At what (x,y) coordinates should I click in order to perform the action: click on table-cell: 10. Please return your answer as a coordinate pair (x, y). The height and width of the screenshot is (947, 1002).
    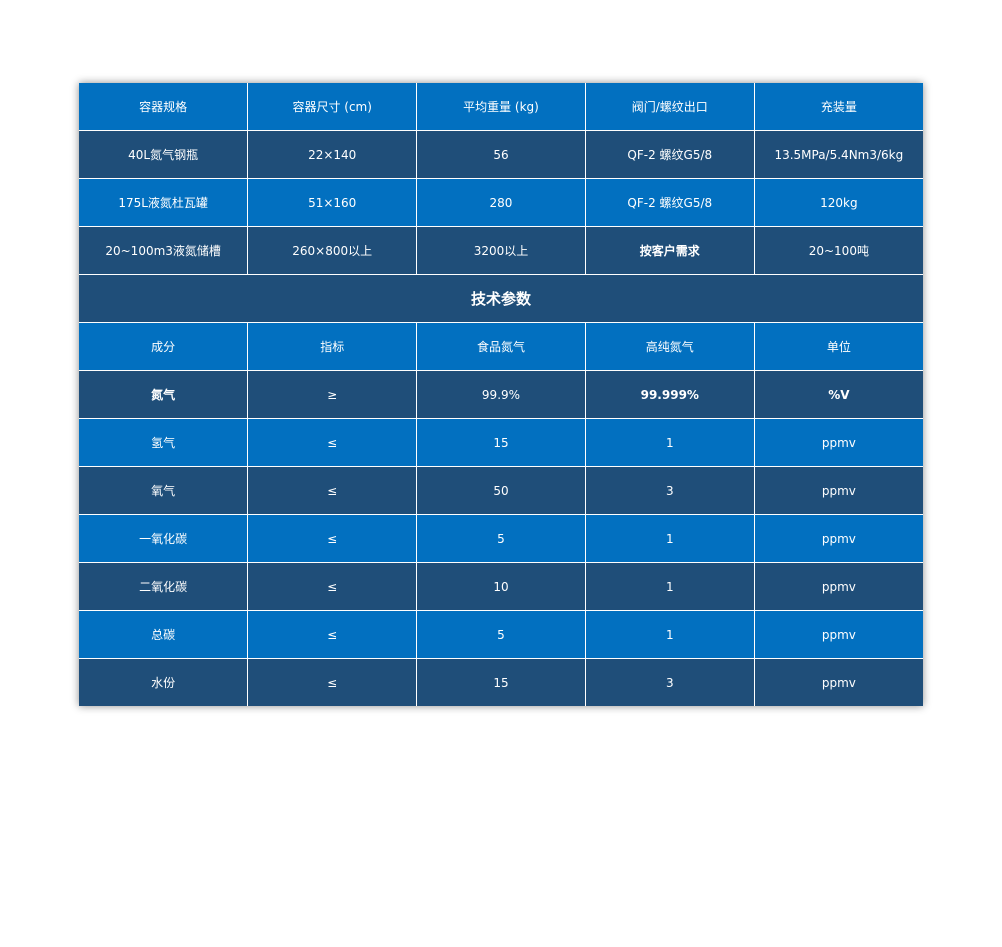
    Looking at the image, I should click on (501, 586).